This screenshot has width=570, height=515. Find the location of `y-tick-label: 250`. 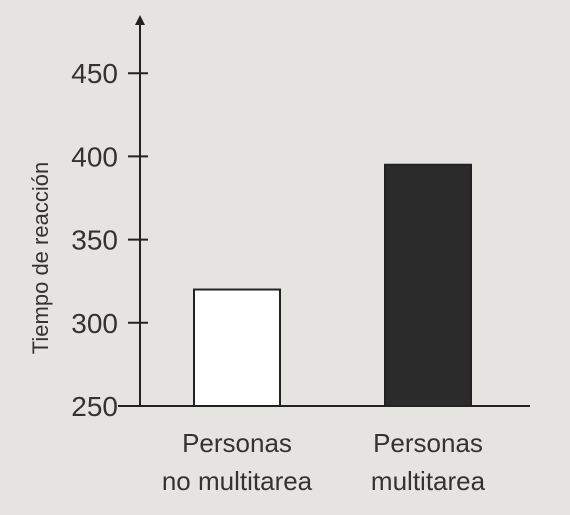

y-tick-label: 250 is located at coordinates (94, 406).